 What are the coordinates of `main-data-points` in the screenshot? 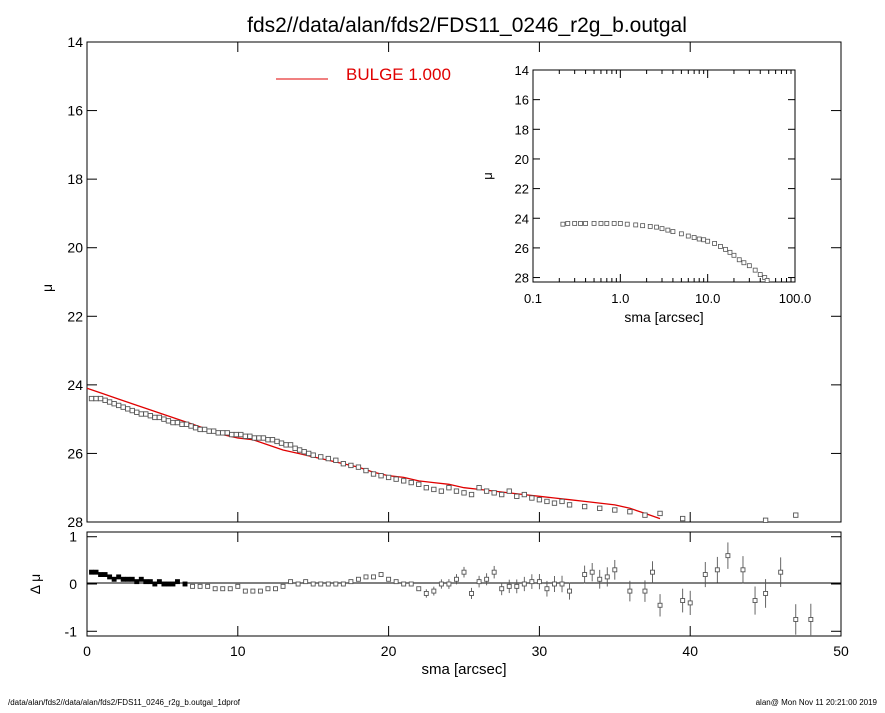 It's located at (443, 459).